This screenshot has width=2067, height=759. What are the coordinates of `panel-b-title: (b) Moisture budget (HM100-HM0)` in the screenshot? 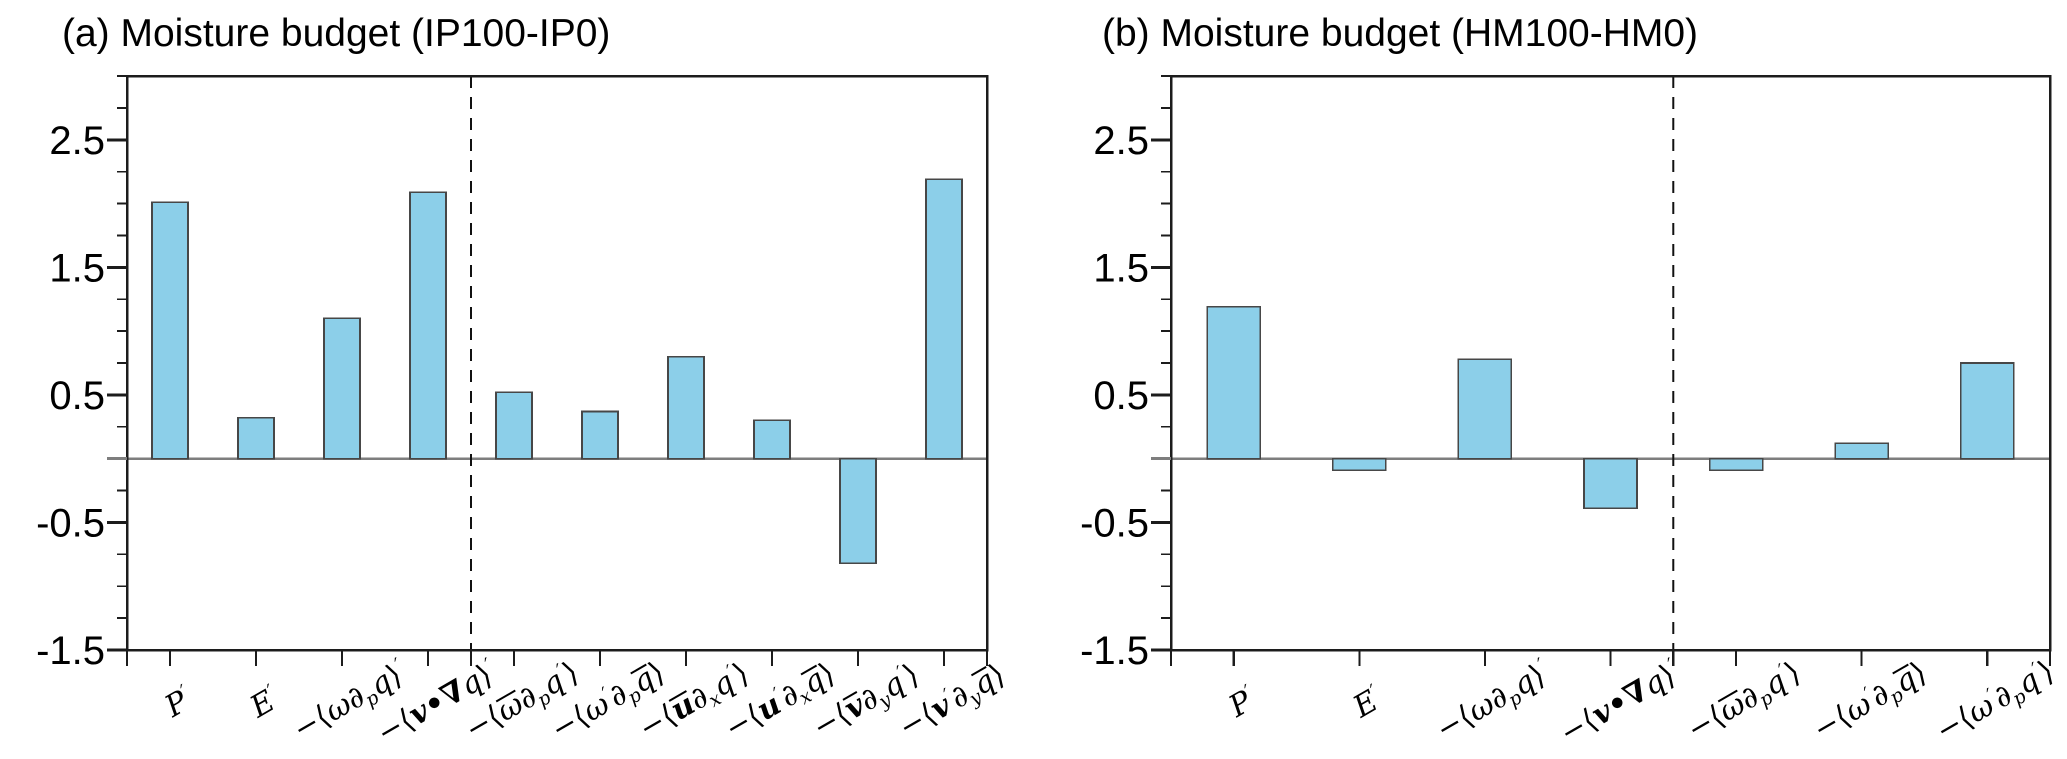 It's located at (1400, 33).